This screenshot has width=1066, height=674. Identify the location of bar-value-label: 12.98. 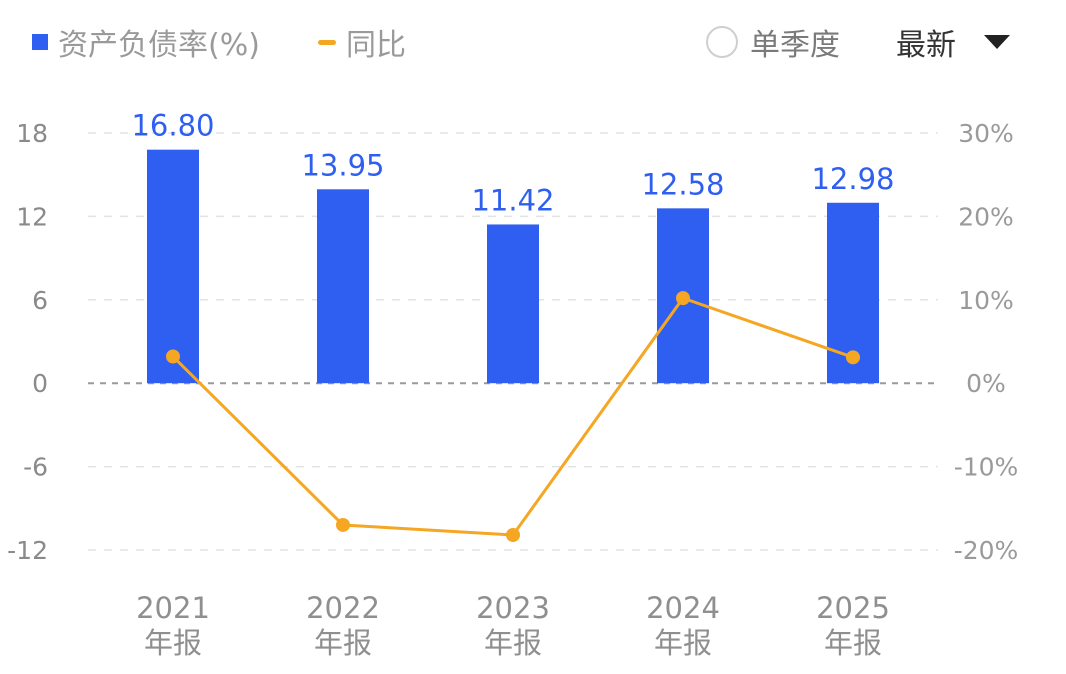
(852, 179).